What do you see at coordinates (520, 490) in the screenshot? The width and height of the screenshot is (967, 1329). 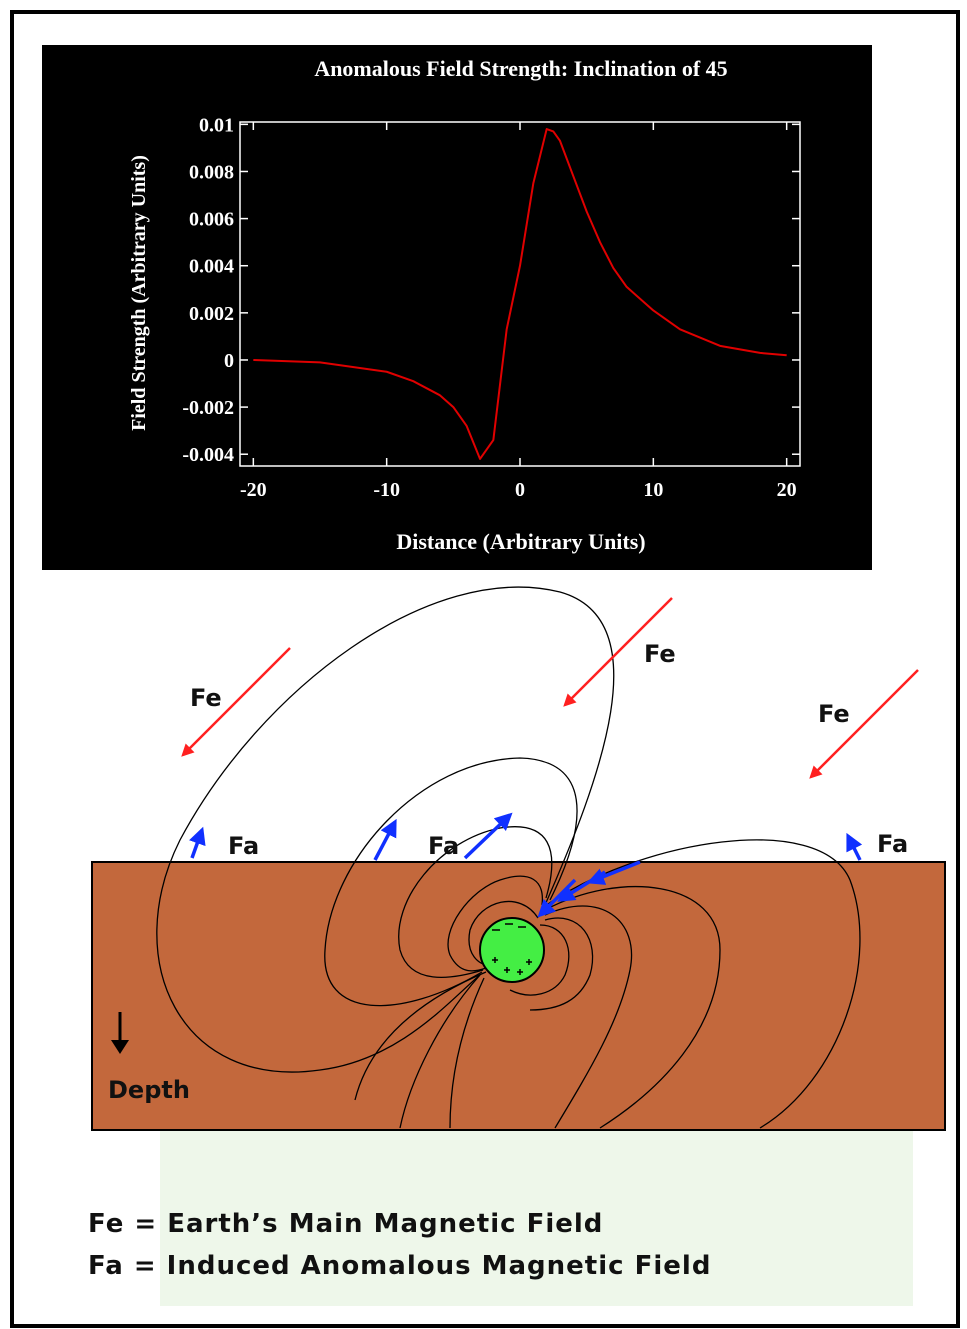 I see `x-tick-label: 0` at bounding box center [520, 490].